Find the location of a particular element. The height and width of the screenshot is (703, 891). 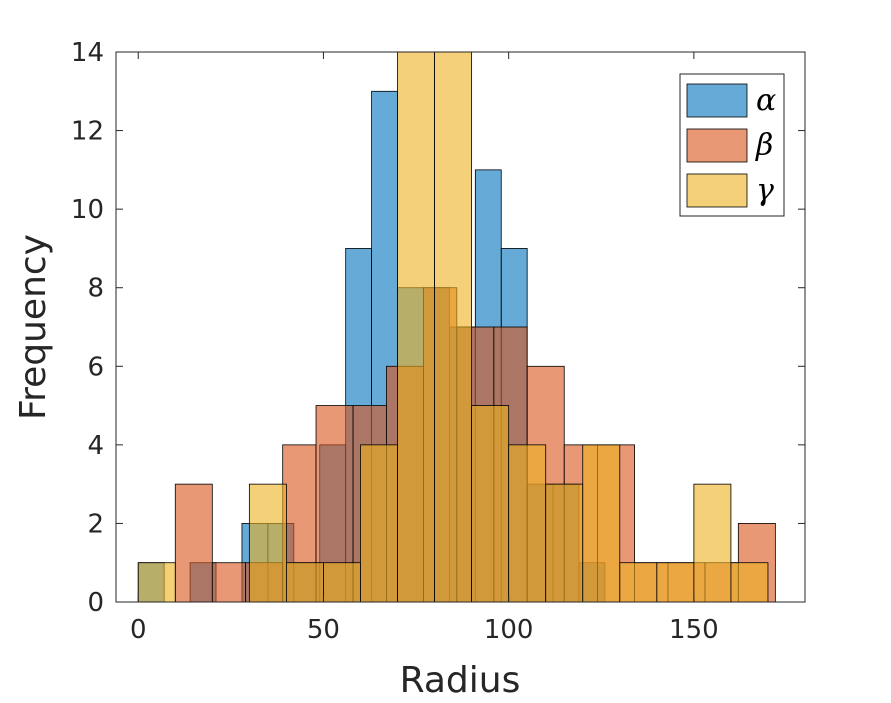

legend-label-0: α is located at coordinates (766, 100).